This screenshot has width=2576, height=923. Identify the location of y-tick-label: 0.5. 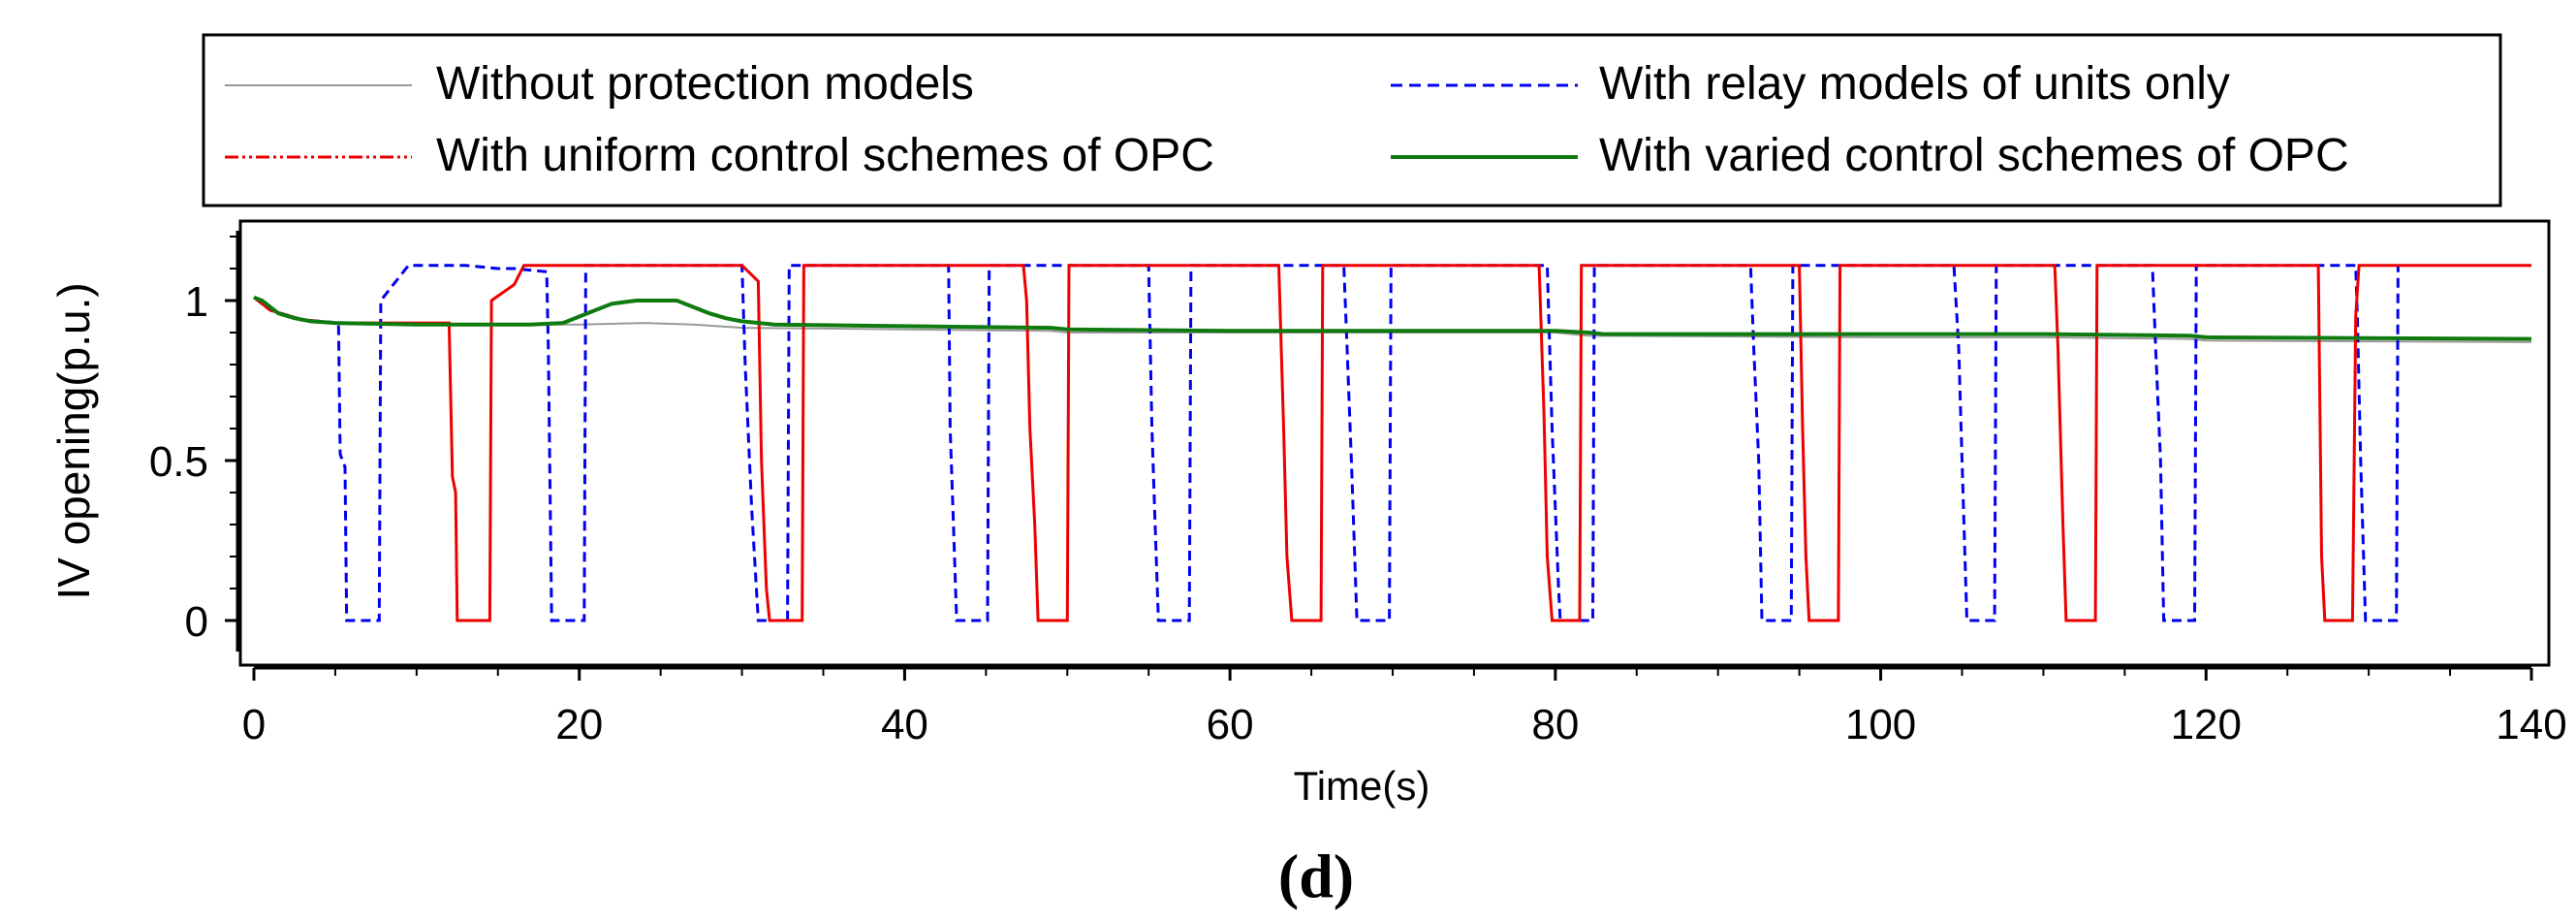
(178, 462).